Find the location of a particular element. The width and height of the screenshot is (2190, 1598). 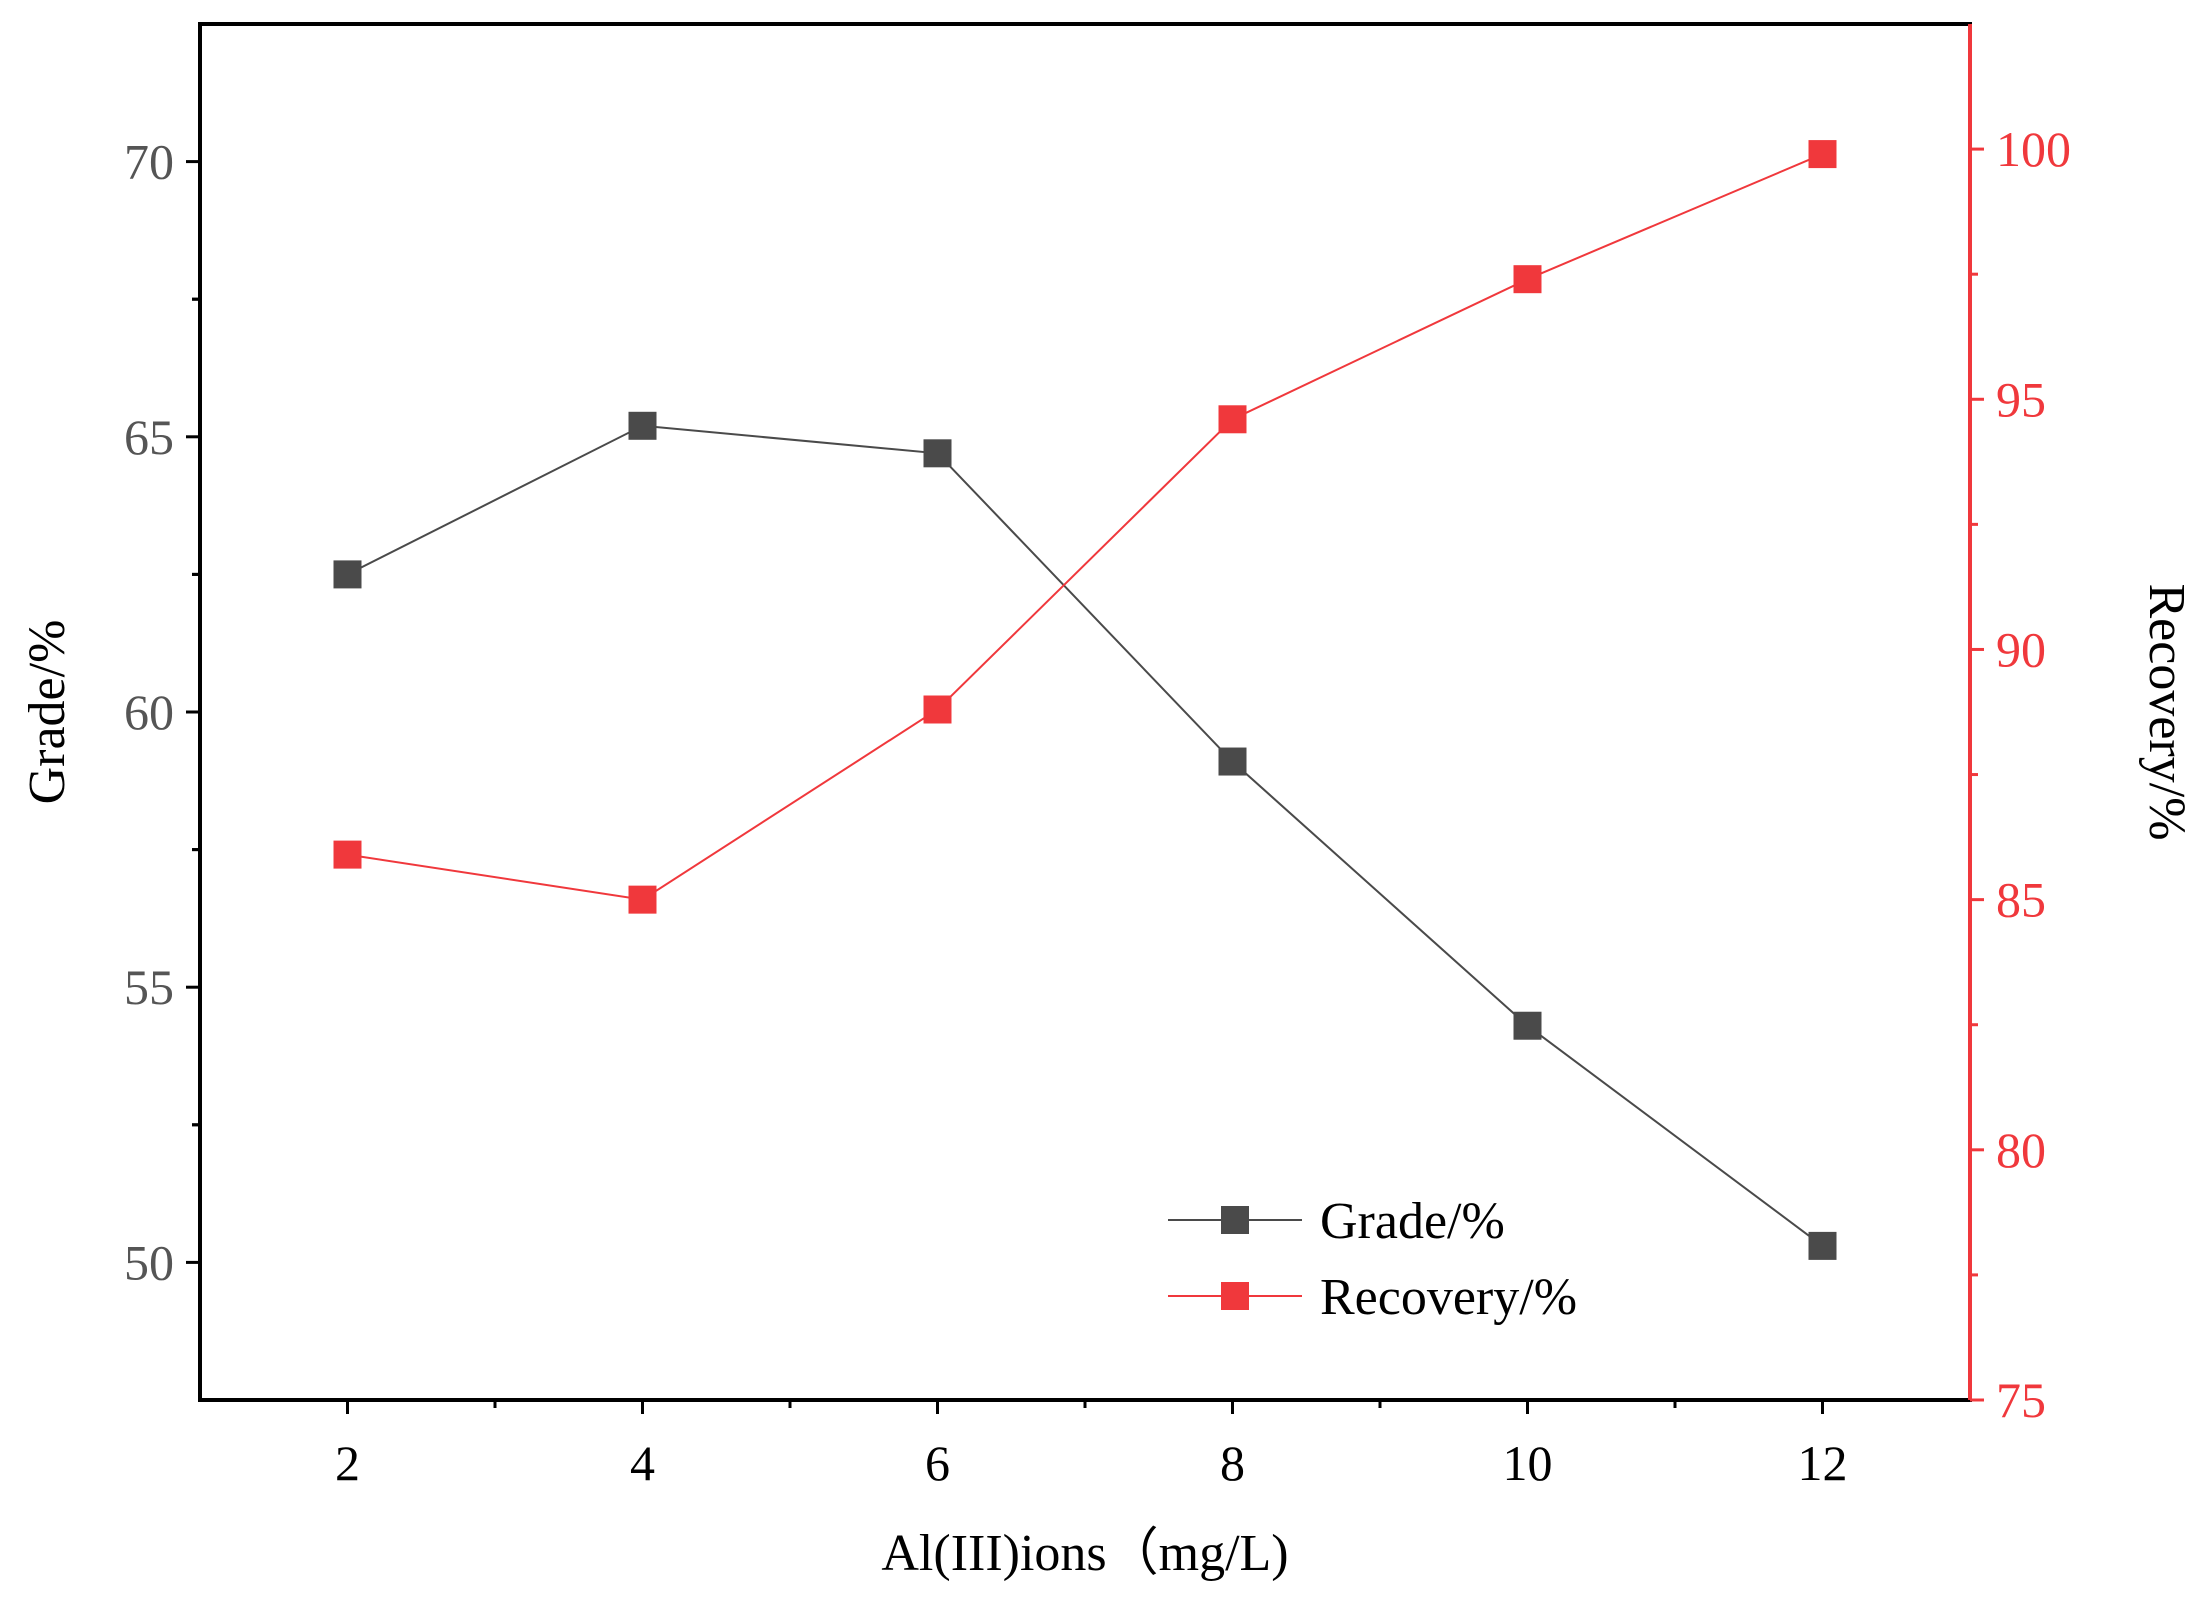

x-axis-title: Al(III)ions（mg/L) is located at coordinates (1084, 1553).